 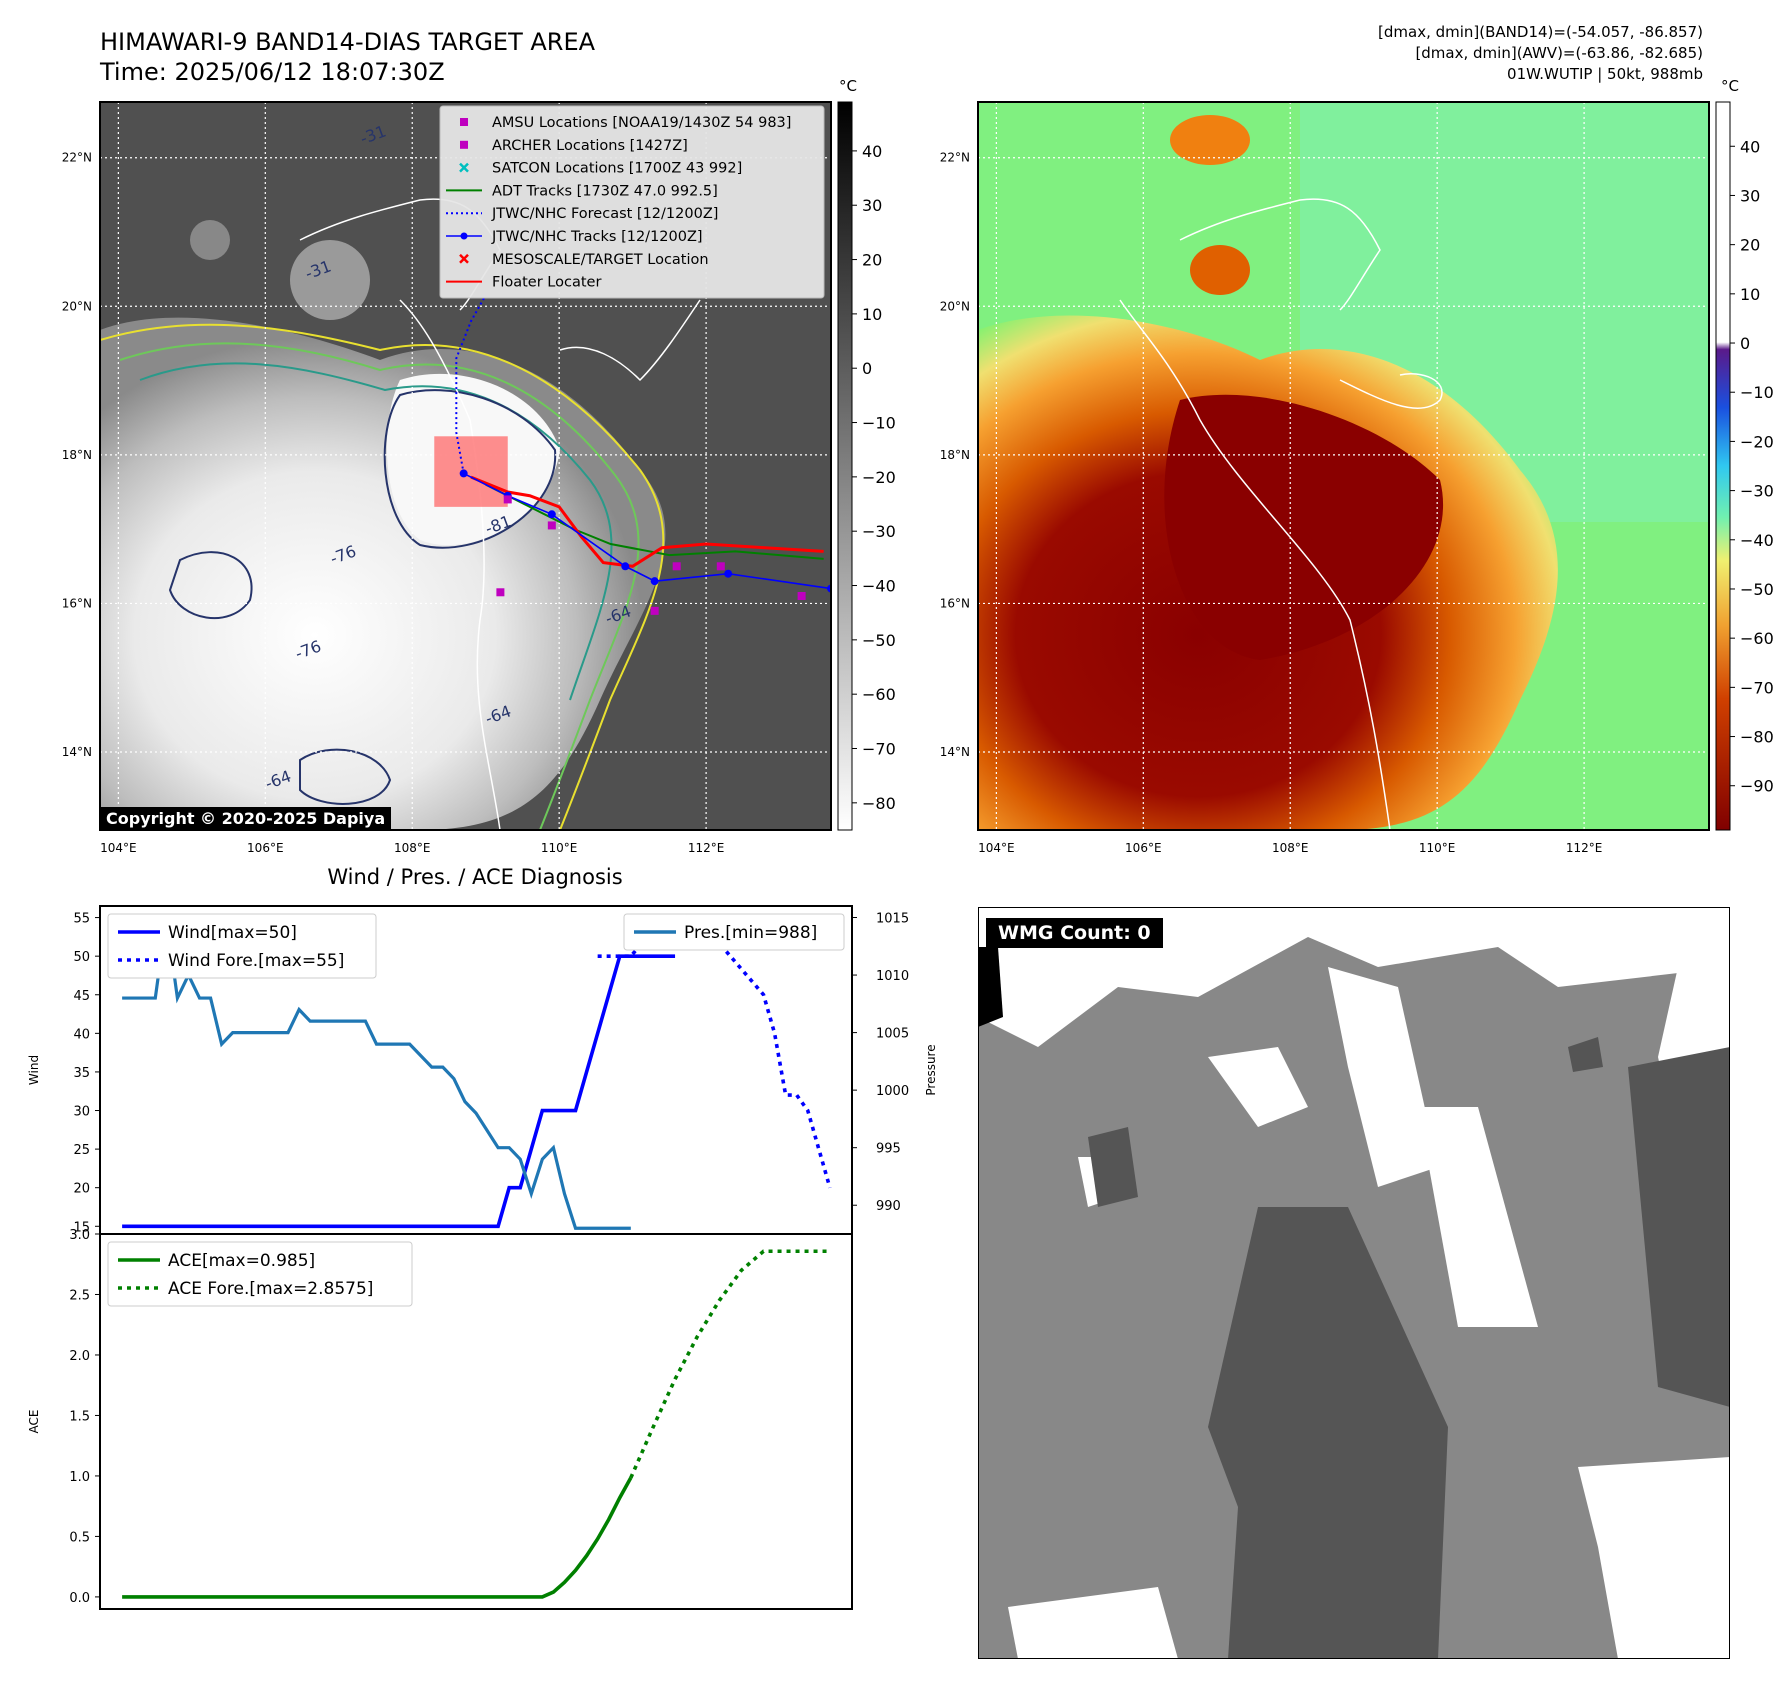 I want to click on wind-ytick-label: 20, so click(x=81, y=1189).